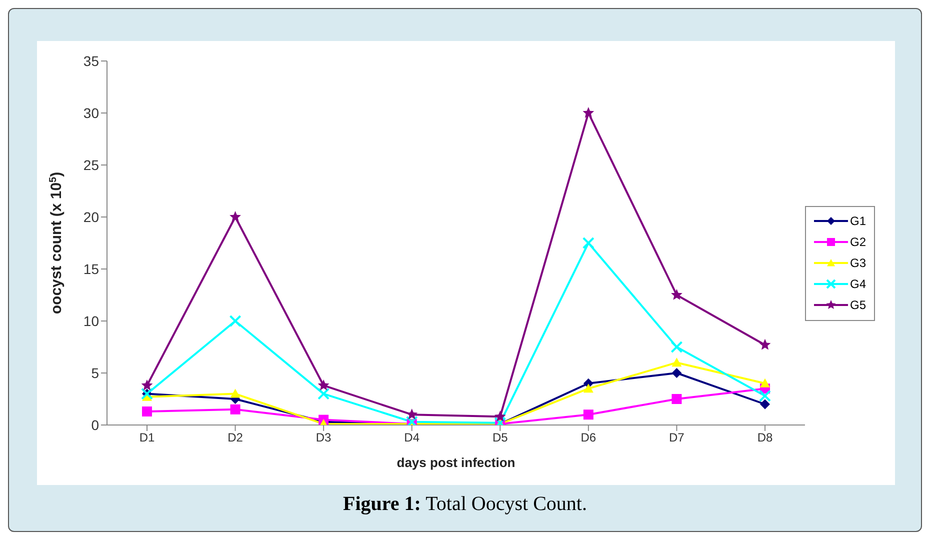 Image resolution: width=930 pixels, height=540 pixels. What do you see at coordinates (91, 320) in the screenshot?
I see `y-tick-label: 10` at bounding box center [91, 320].